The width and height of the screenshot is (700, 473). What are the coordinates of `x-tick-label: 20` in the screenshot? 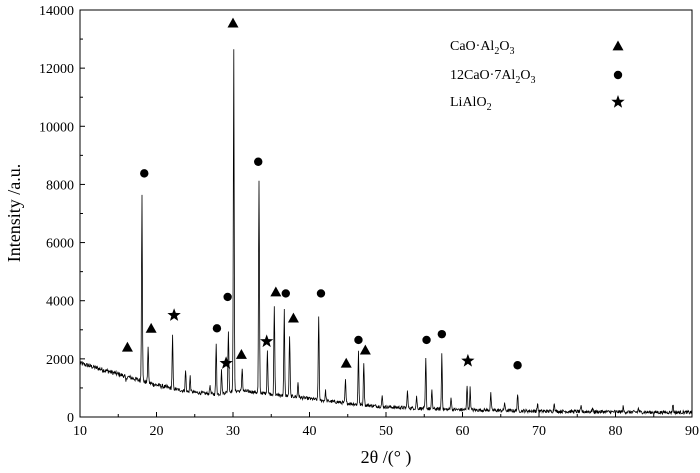 It's located at (157, 431).